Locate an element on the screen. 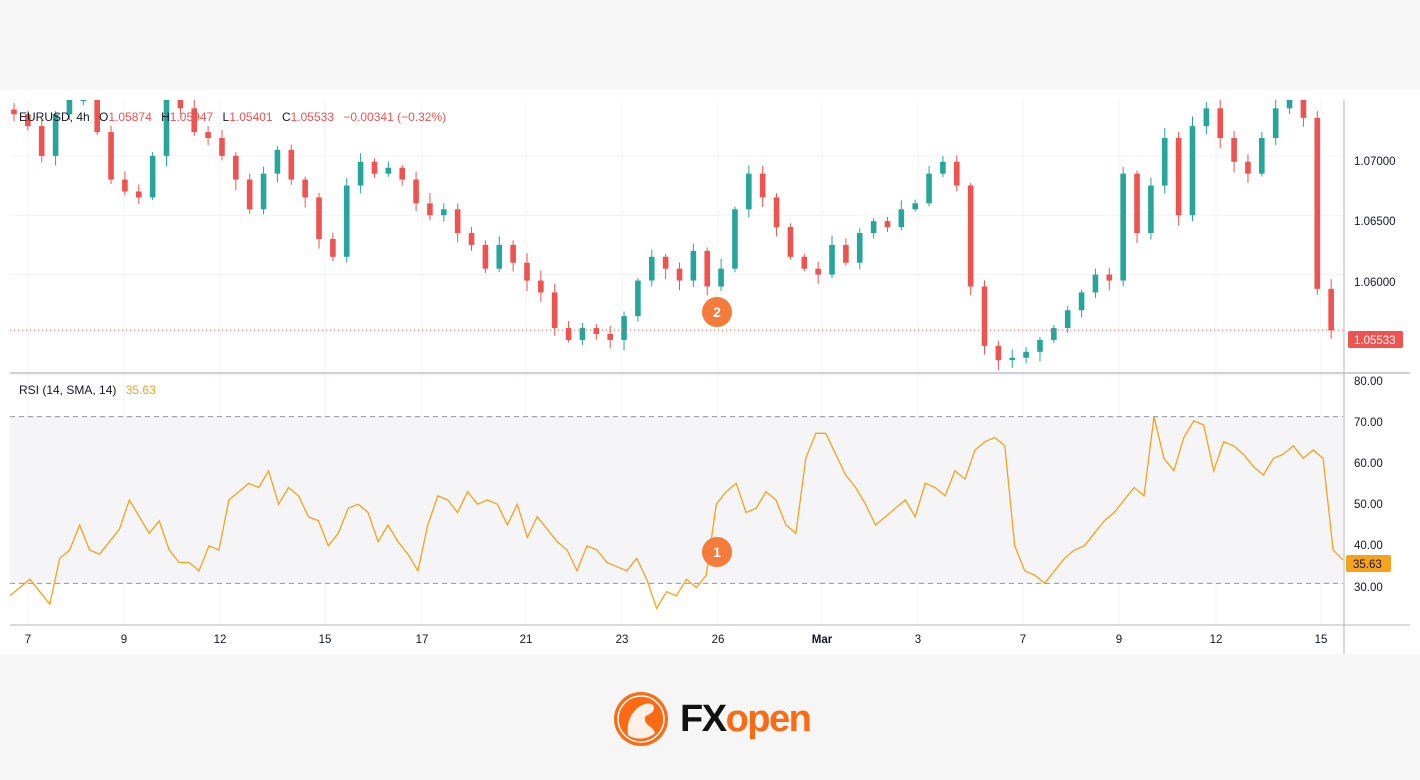 This screenshot has width=1420, height=780. logo-fx-text: FX is located at coordinates (703, 719).